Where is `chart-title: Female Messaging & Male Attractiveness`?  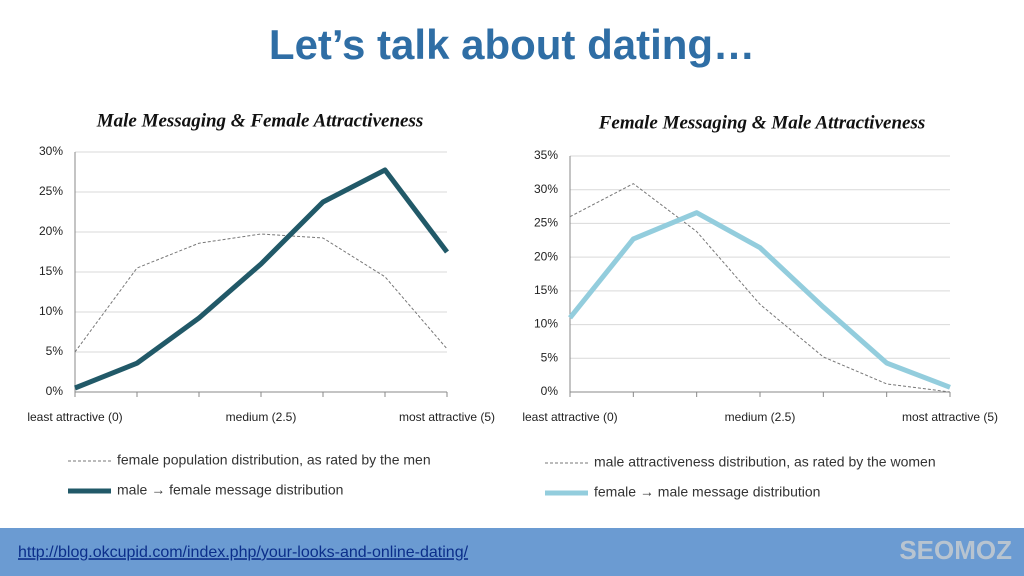
chart-title: Female Messaging & Male Attractiveness is located at coordinates (762, 122).